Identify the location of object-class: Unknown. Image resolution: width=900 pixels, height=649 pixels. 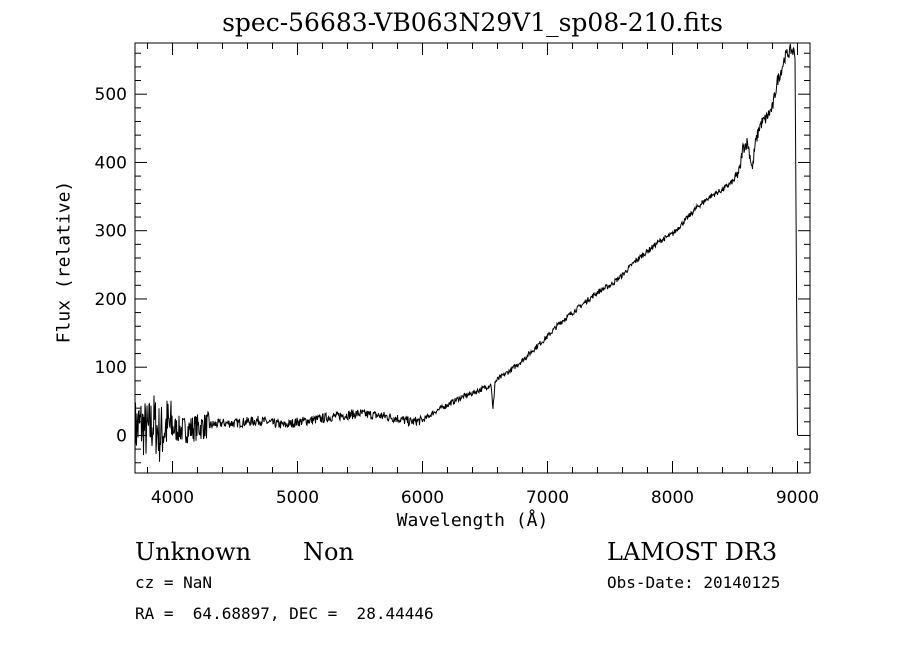
(193, 552).